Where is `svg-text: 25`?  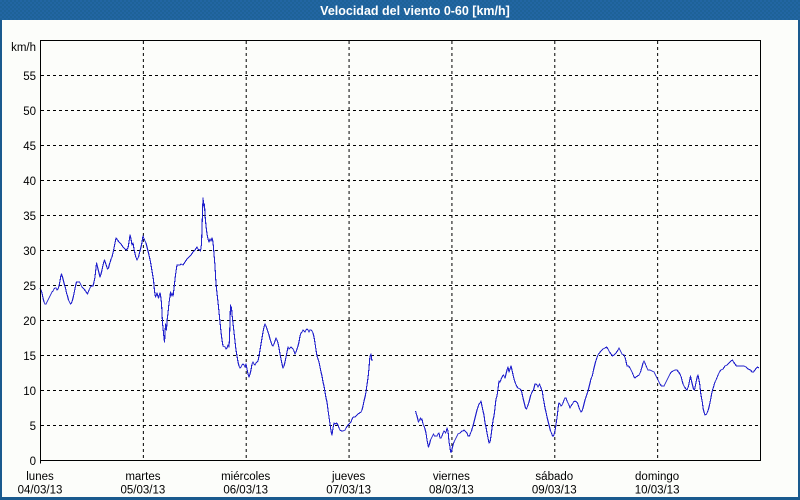
svg-text: 25 is located at coordinates (29, 287).